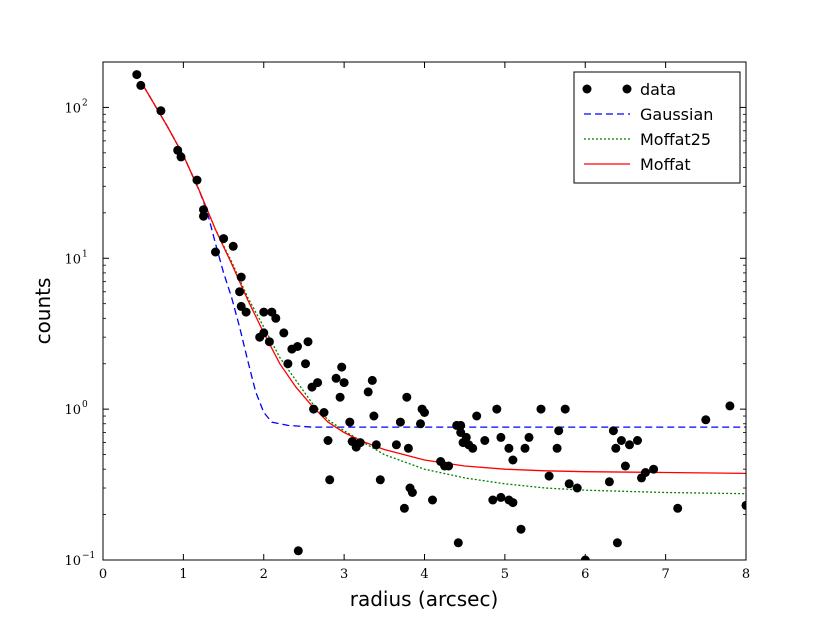 The height and width of the screenshot is (623, 830). I want to click on y-tick-label: 10 −1, so click(79, 560).